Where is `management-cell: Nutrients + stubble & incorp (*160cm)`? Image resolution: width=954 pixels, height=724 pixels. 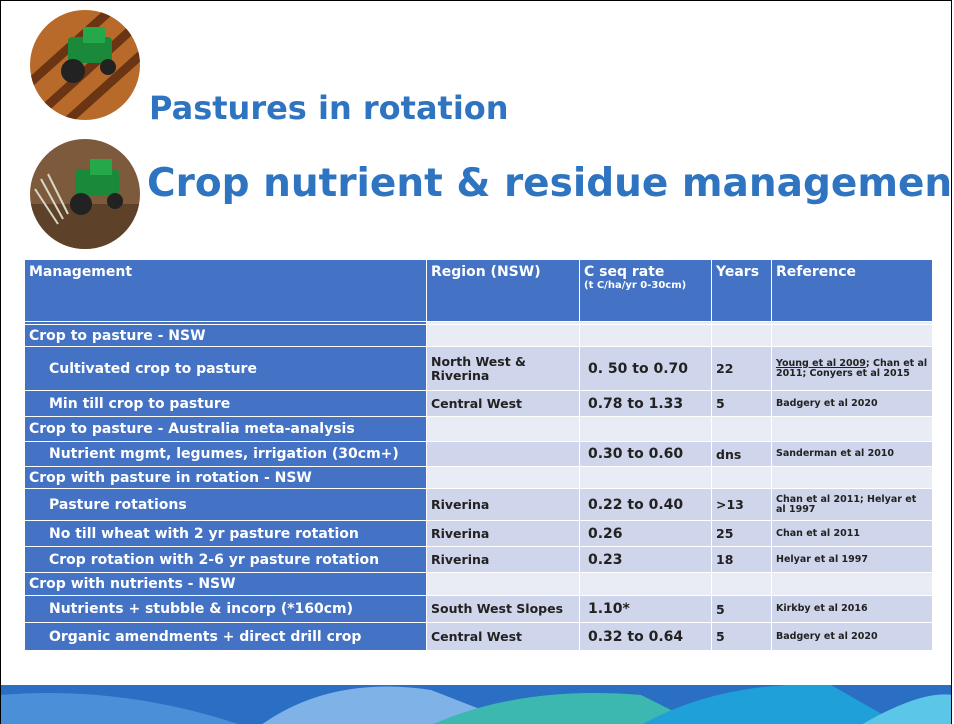 management-cell: Nutrients + stubble & incorp (*160cm) is located at coordinates (225, 609).